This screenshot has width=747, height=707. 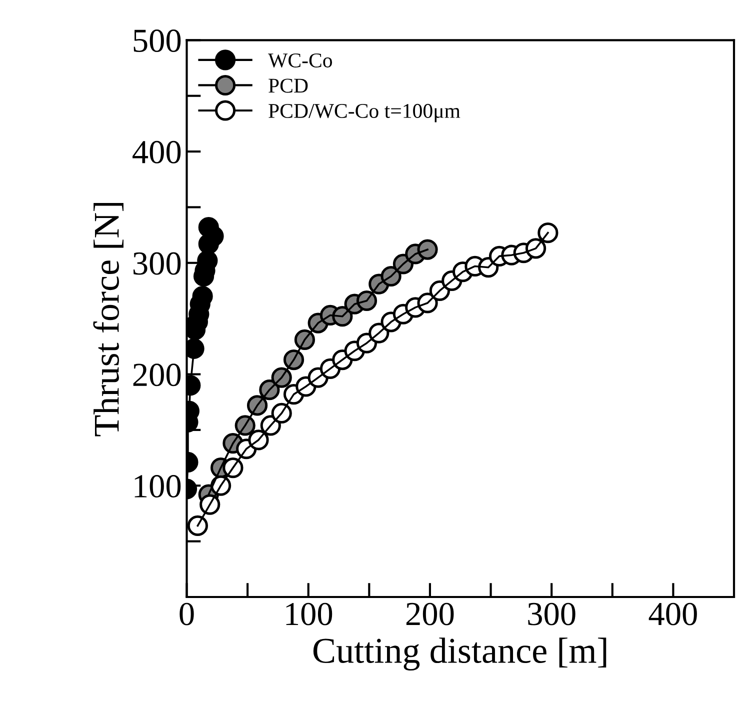 What do you see at coordinates (157, 41) in the screenshot?
I see `y-tick-label: 500` at bounding box center [157, 41].